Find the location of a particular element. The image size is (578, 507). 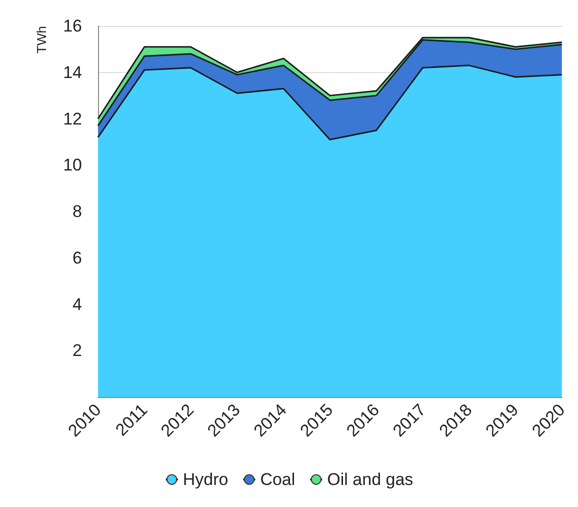

y-tick-label: 12 is located at coordinates (72, 118).